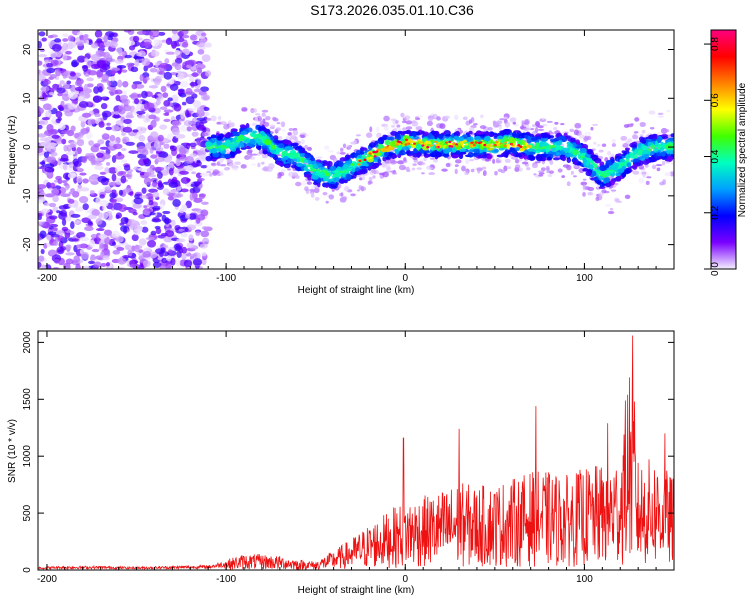 The width and height of the screenshot is (750, 600). What do you see at coordinates (405, 278) in the screenshot?
I see `x-tick-label: 0` at bounding box center [405, 278].